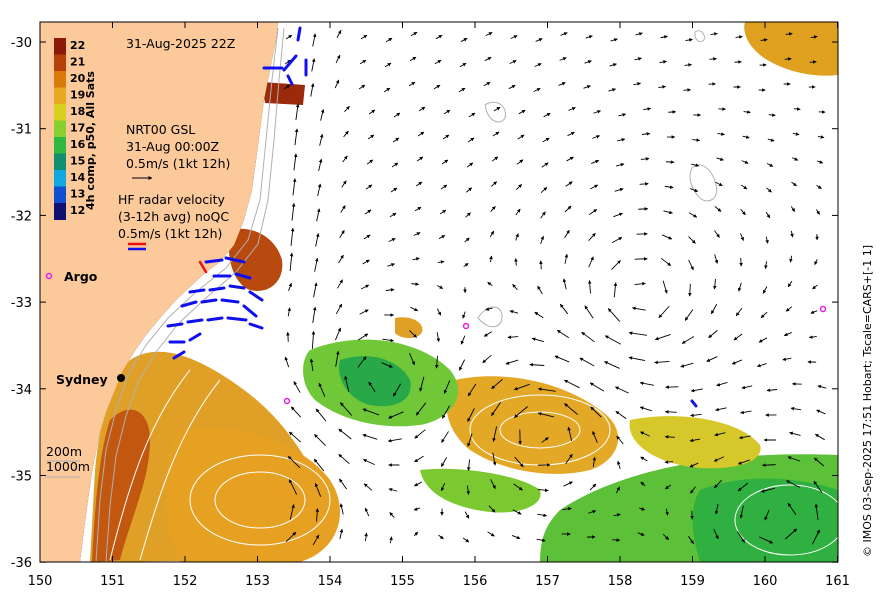 This screenshot has width=880, height=600. I want to click on depth-200-label: 200m, so click(64, 451).